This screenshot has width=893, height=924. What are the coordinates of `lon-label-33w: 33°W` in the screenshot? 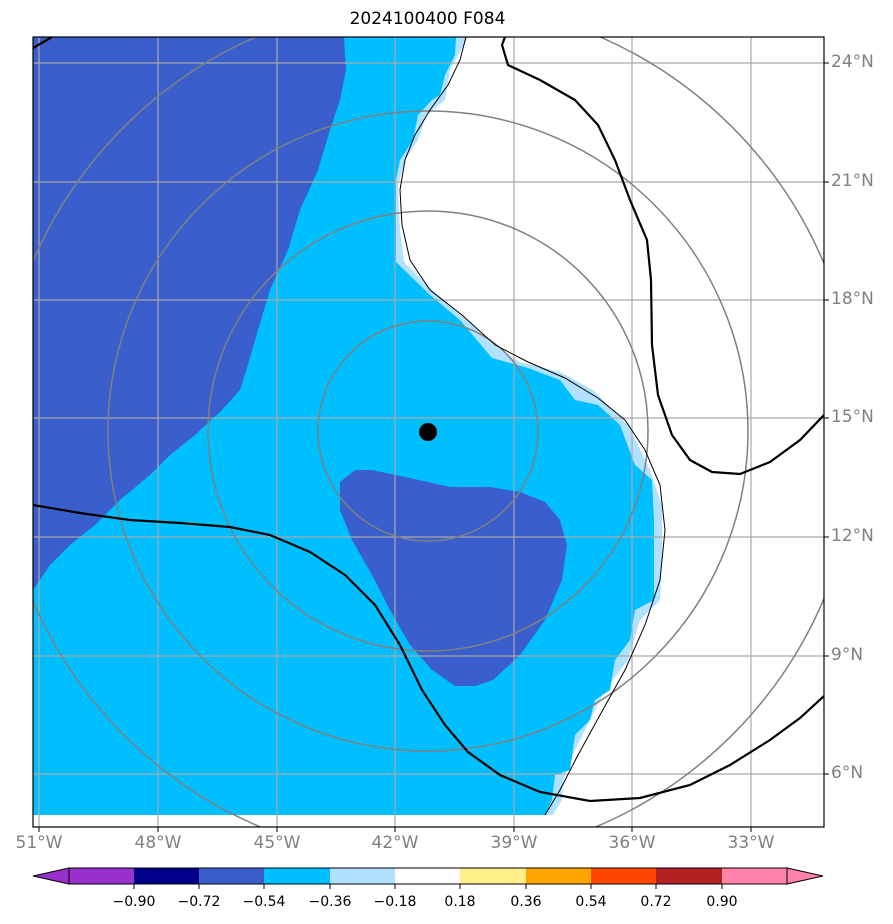 It's located at (751, 843).